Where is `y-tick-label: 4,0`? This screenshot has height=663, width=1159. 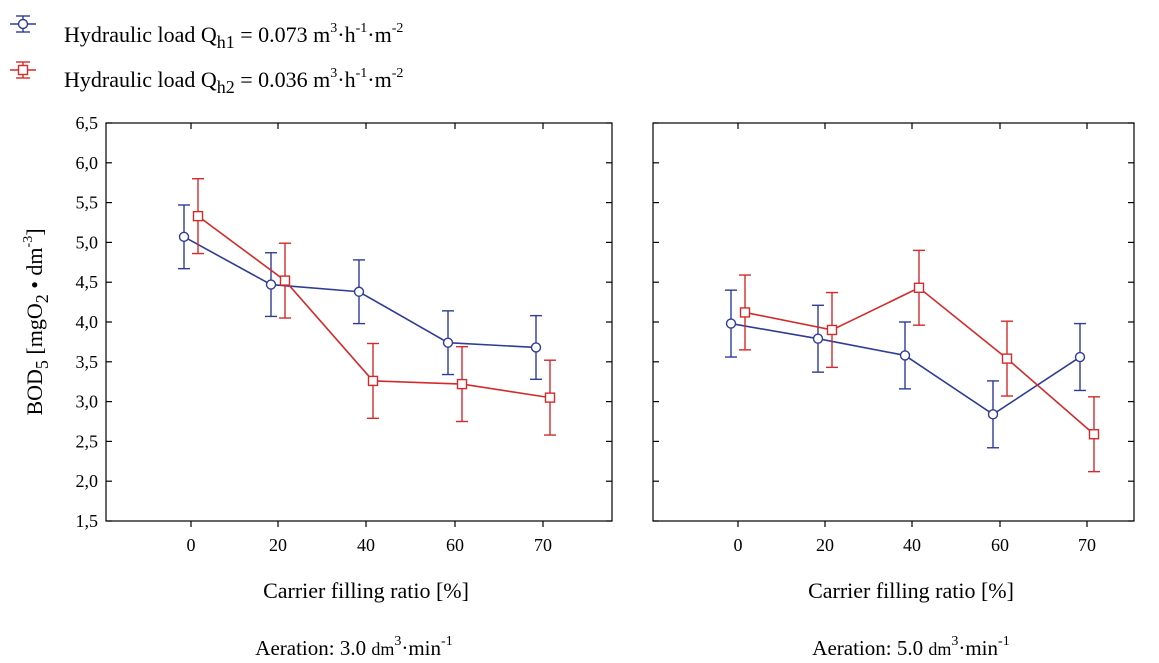 y-tick-label: 4,0 is located at coordinates (87, 322).